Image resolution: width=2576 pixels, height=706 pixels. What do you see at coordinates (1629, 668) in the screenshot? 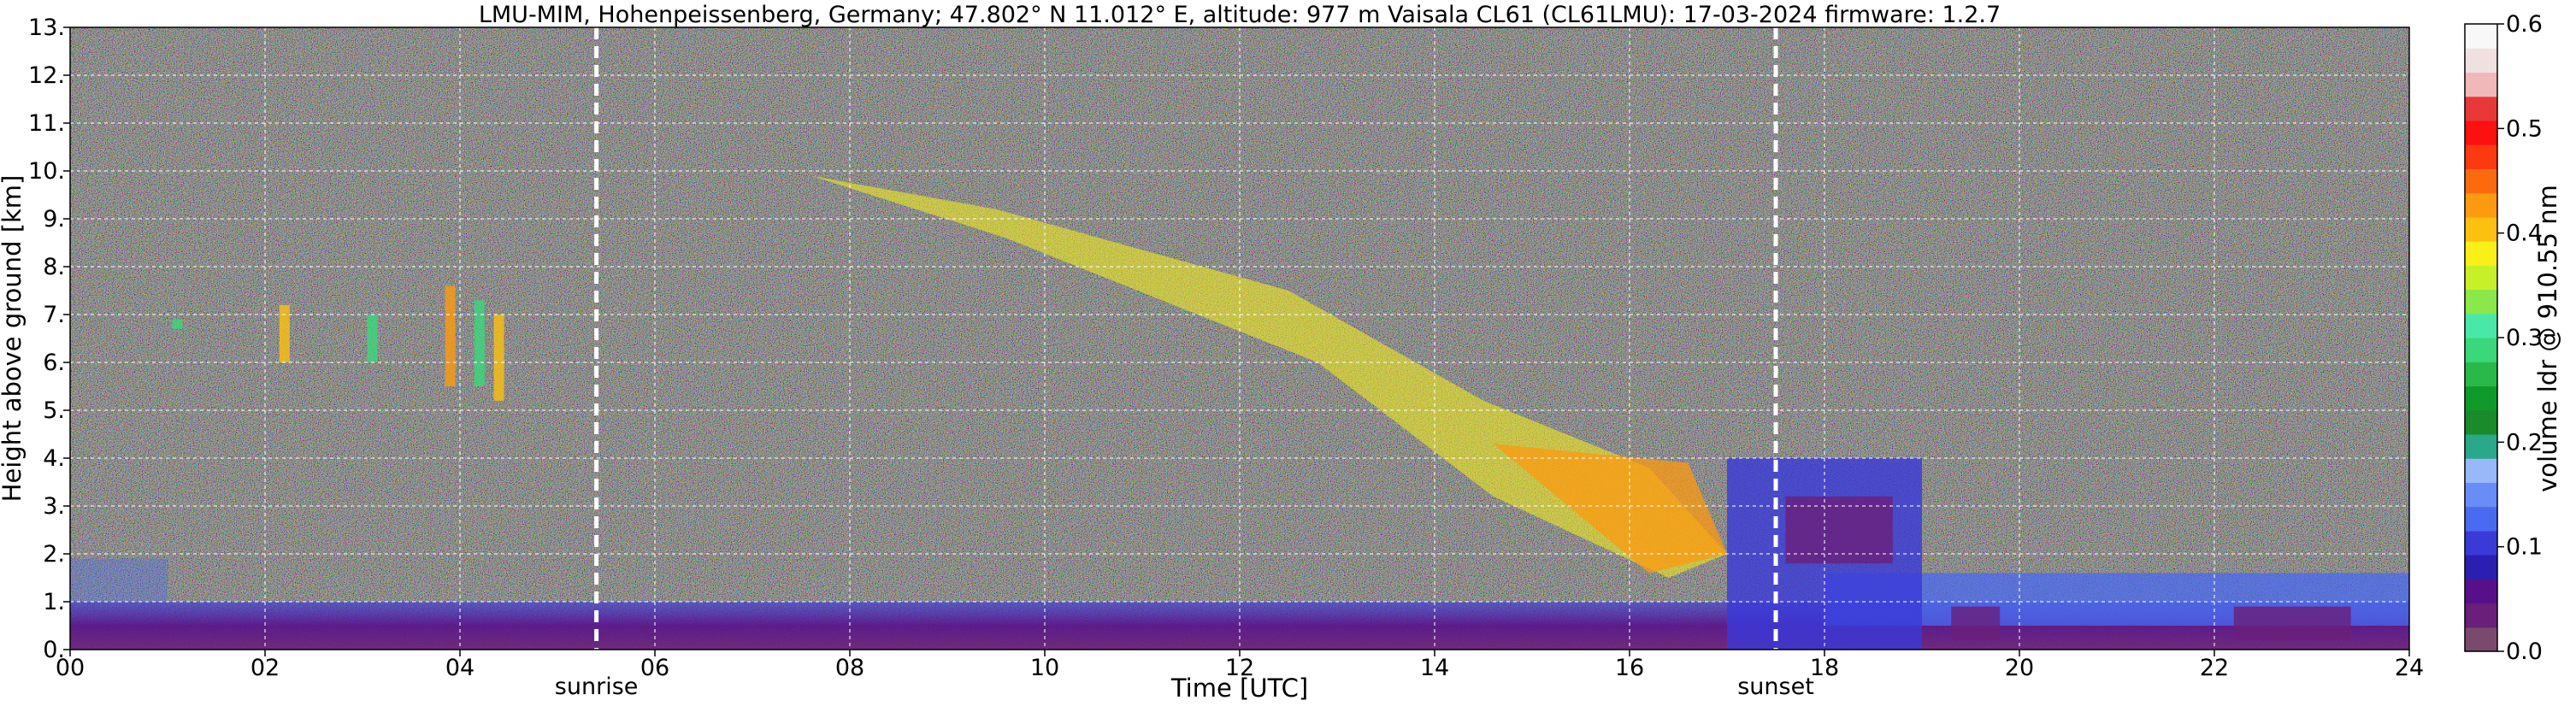
I see `x-tick-label: 16` at bounding box center [1629, 668].